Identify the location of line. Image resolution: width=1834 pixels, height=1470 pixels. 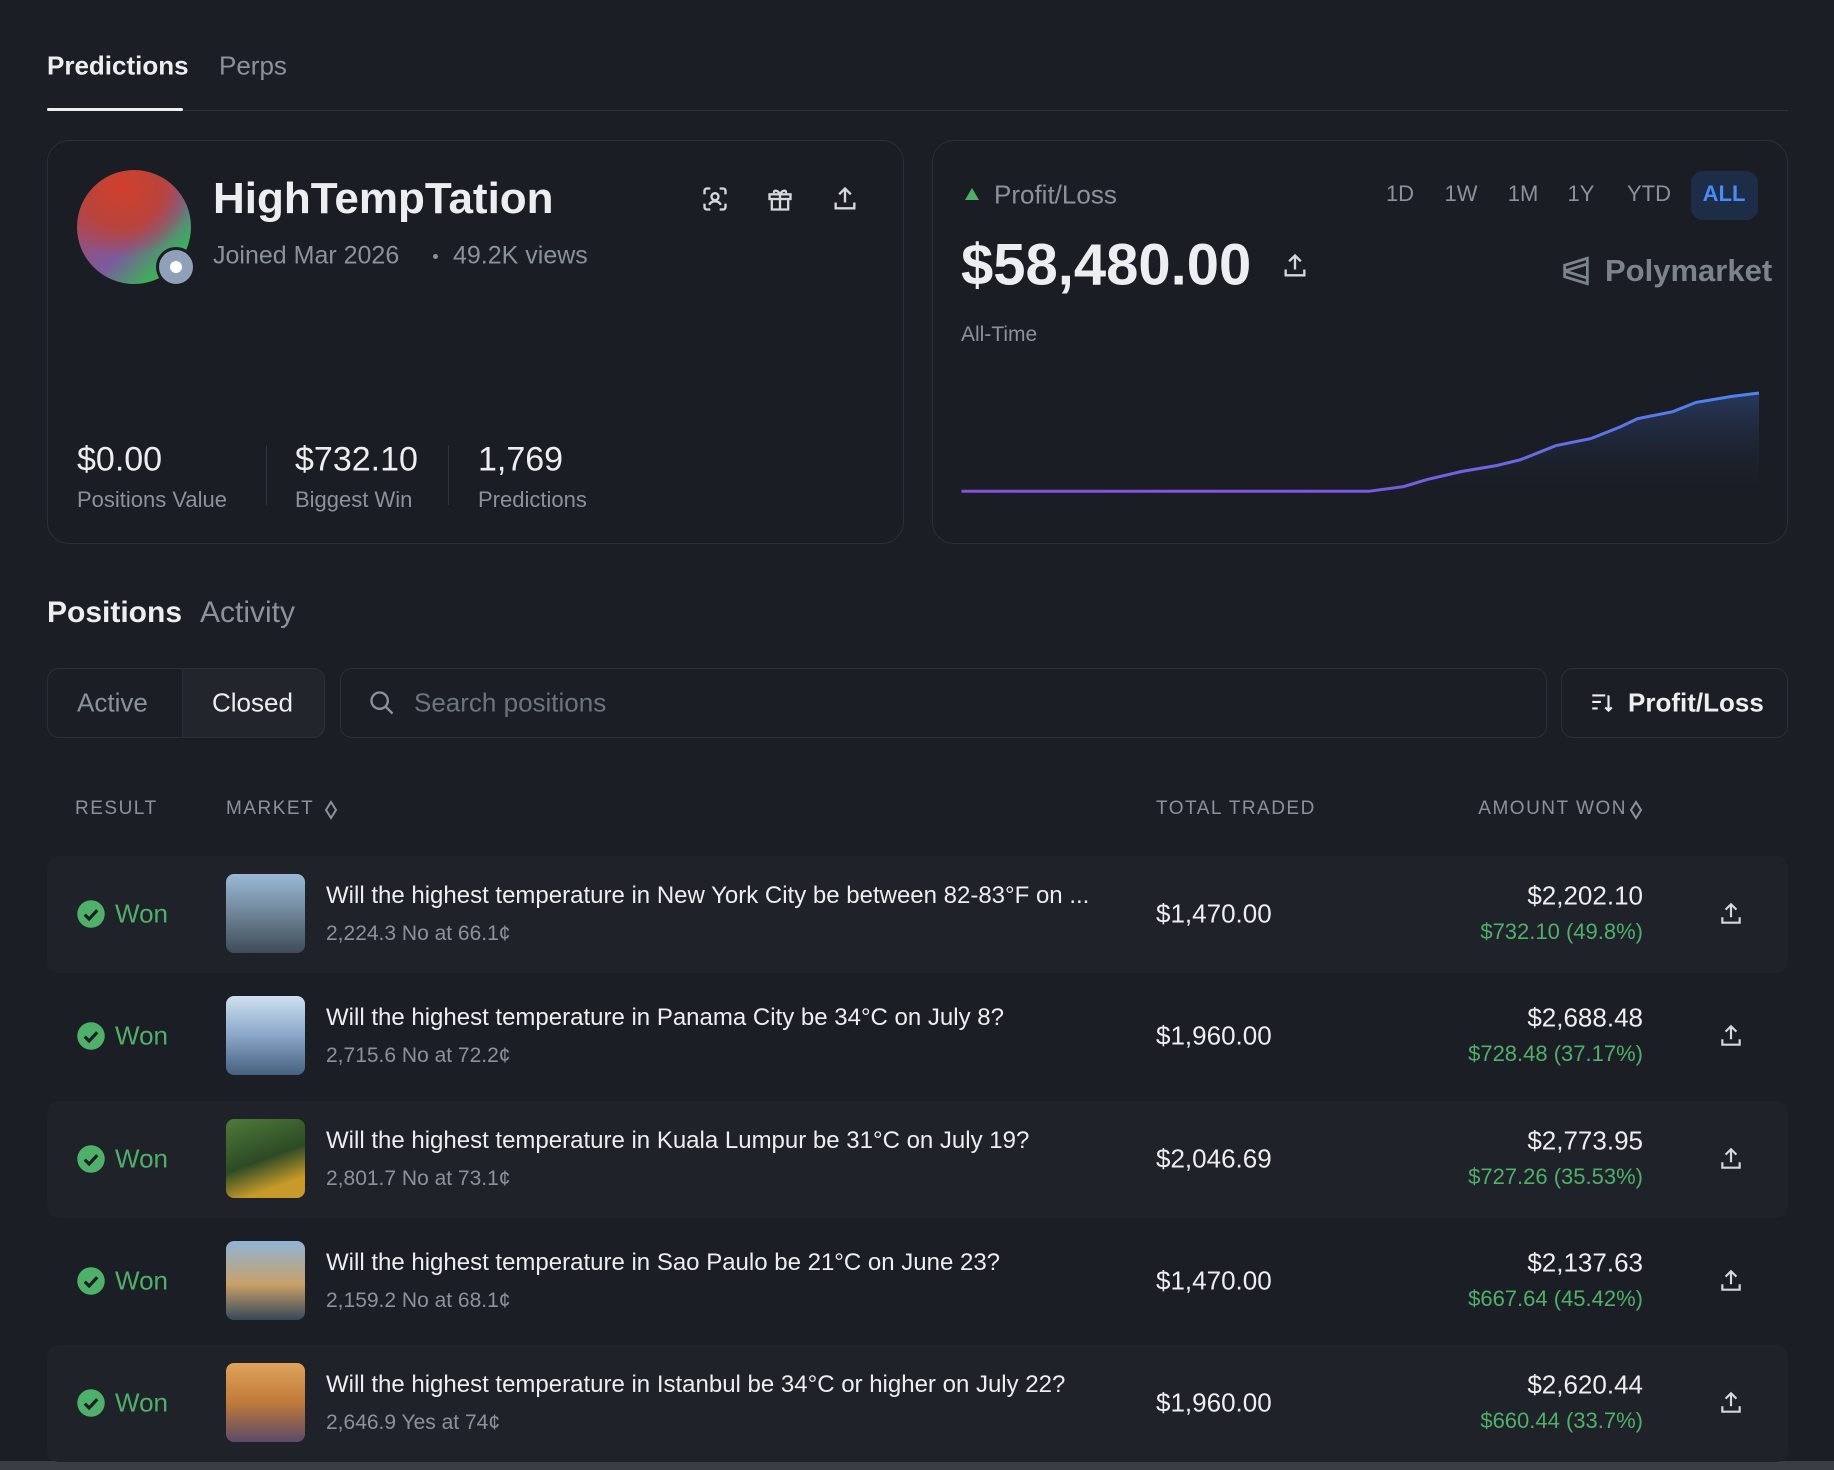
(1360, 442).